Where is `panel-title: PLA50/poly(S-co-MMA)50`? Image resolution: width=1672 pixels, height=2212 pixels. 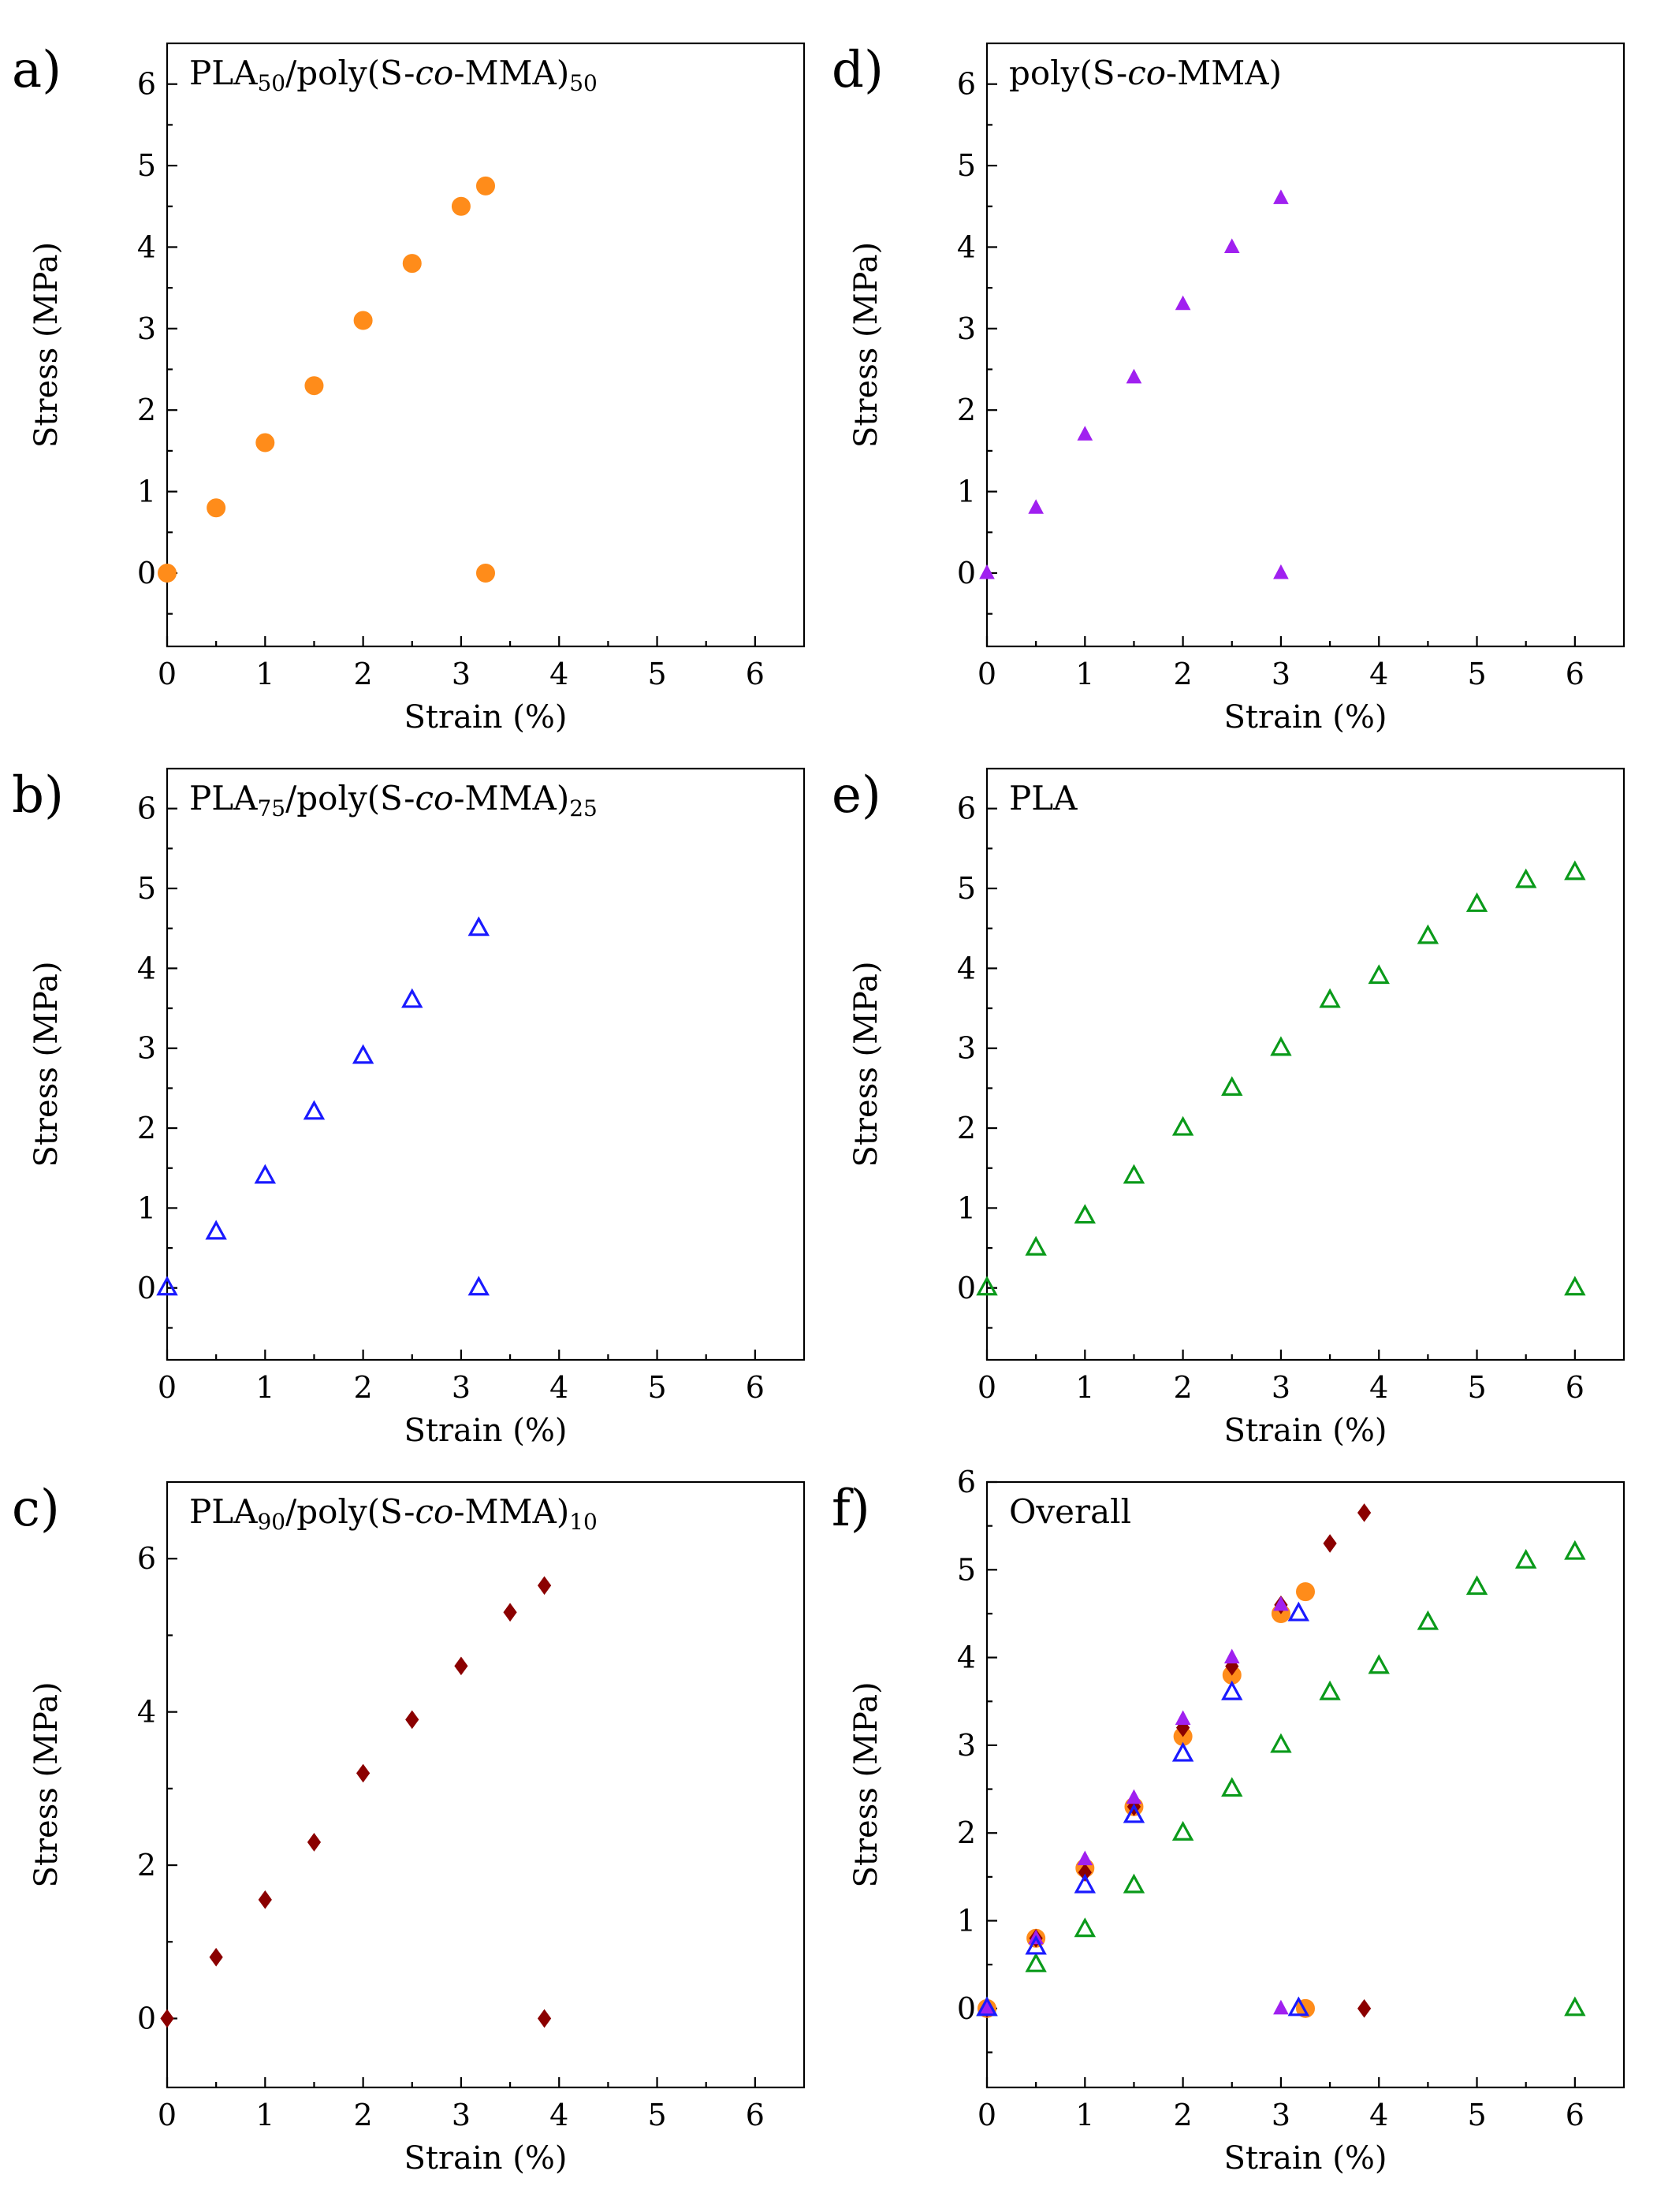 panel-title: PLA50/poly(S-co-MMA)50 is located at coordinates (394, 75).